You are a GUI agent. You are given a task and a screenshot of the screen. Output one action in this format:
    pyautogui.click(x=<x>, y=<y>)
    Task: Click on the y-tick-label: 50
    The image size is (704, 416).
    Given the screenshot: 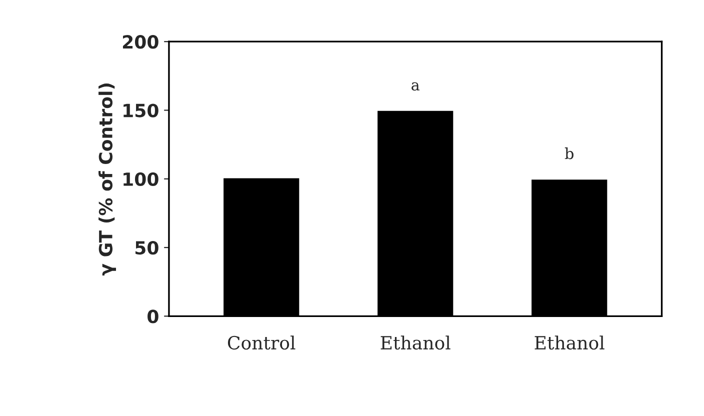 What is the action you would take?
    pyautogui.click(x=147, y=247)
    